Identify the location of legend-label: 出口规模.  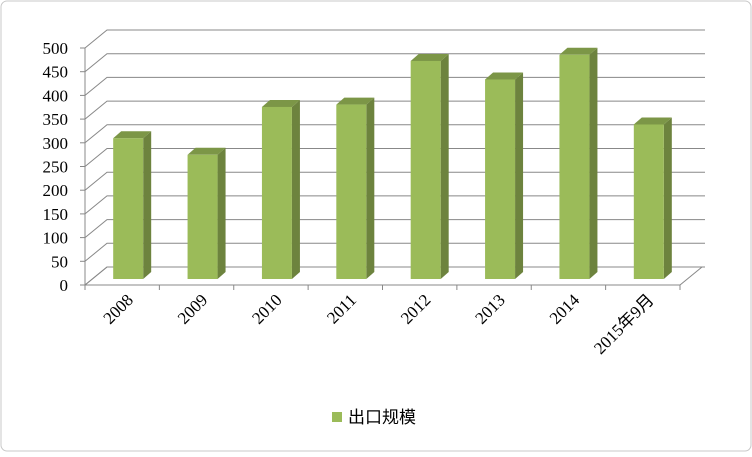
(382, 417).